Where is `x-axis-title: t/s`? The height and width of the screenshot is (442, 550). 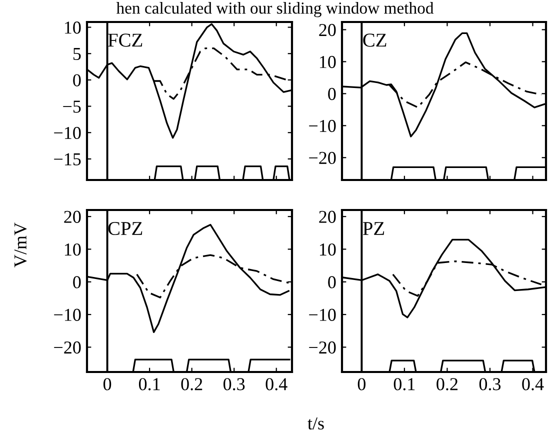
x-axis-title: t/s is located at coordinates (316, 423).